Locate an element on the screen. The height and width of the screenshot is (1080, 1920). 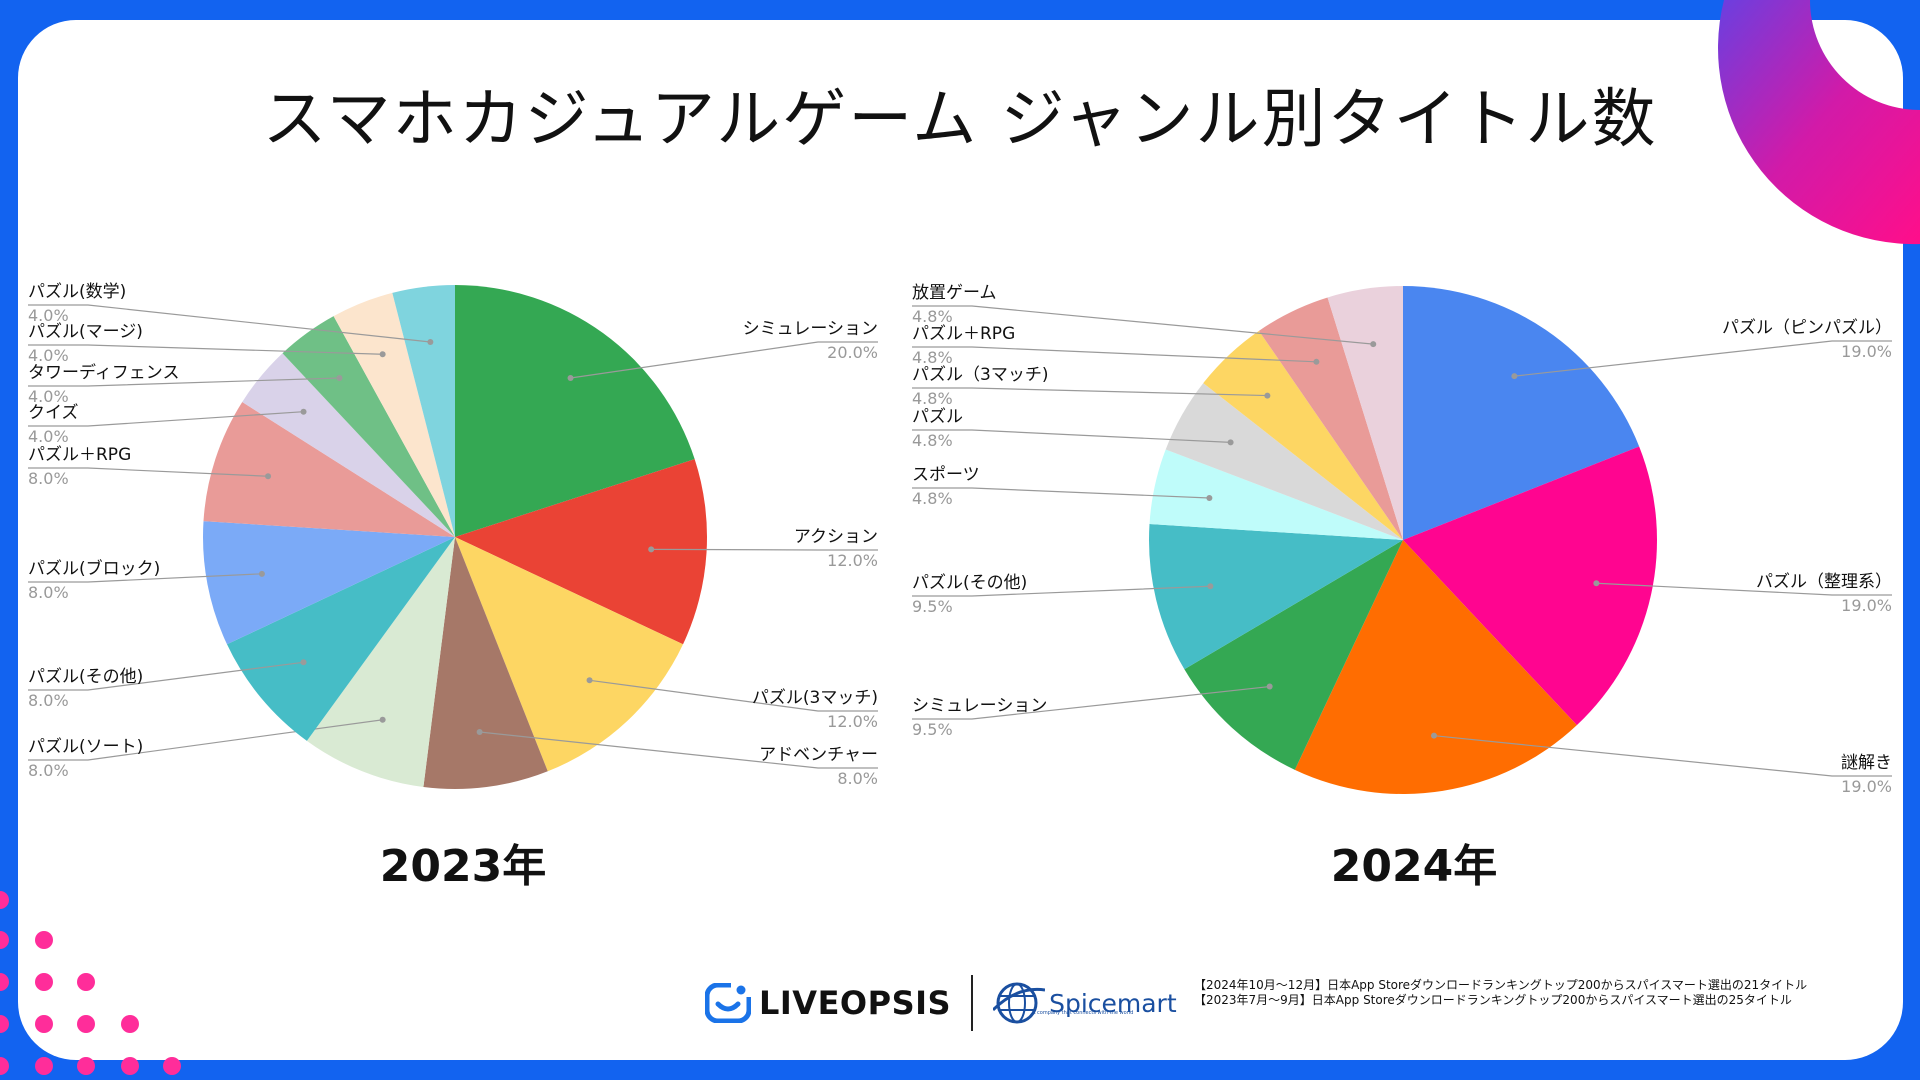
slice-2023-11-value-label: 4.0% is located at coordinates (48, 315).